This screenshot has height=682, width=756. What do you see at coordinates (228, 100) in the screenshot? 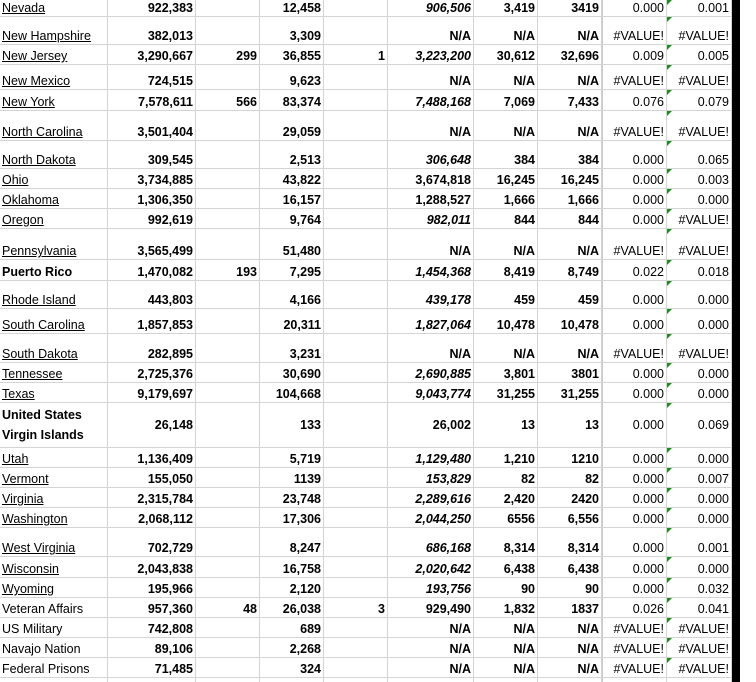
I see `cell-col-c: 566` at bounding box center [228, 100].